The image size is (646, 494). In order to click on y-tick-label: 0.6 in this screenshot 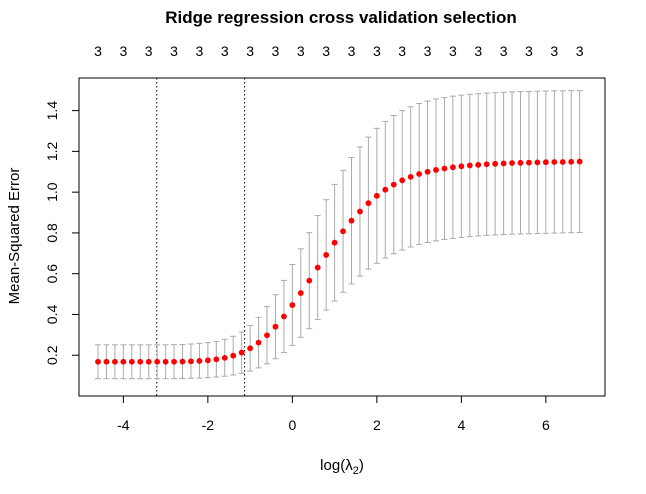, I will do `click(52, 274)`.